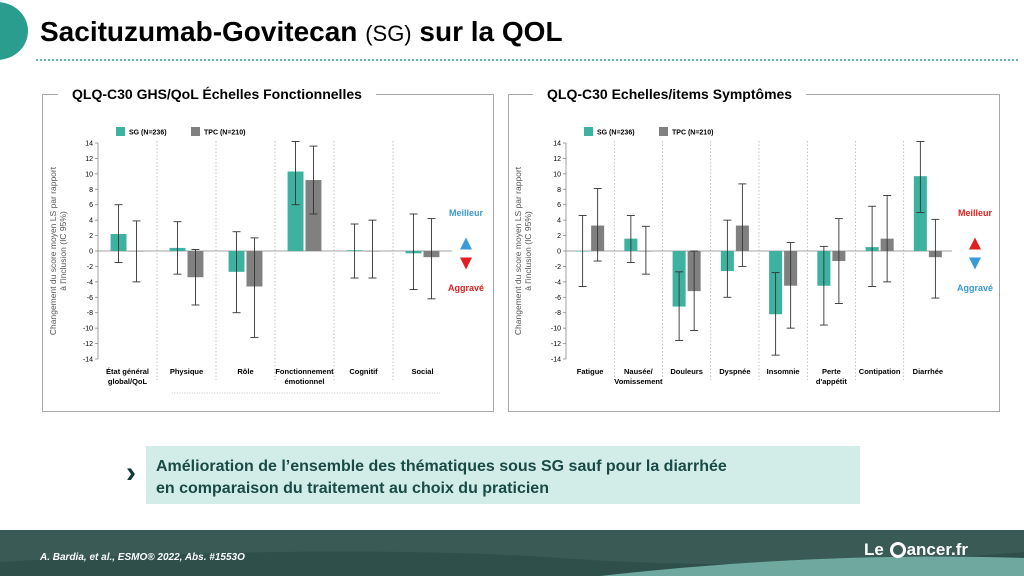 This screenshot has width=1024, height=576. Describe the element at coordinates (831, 371) in the screenshot. I see `category-label: Perte` at that location.